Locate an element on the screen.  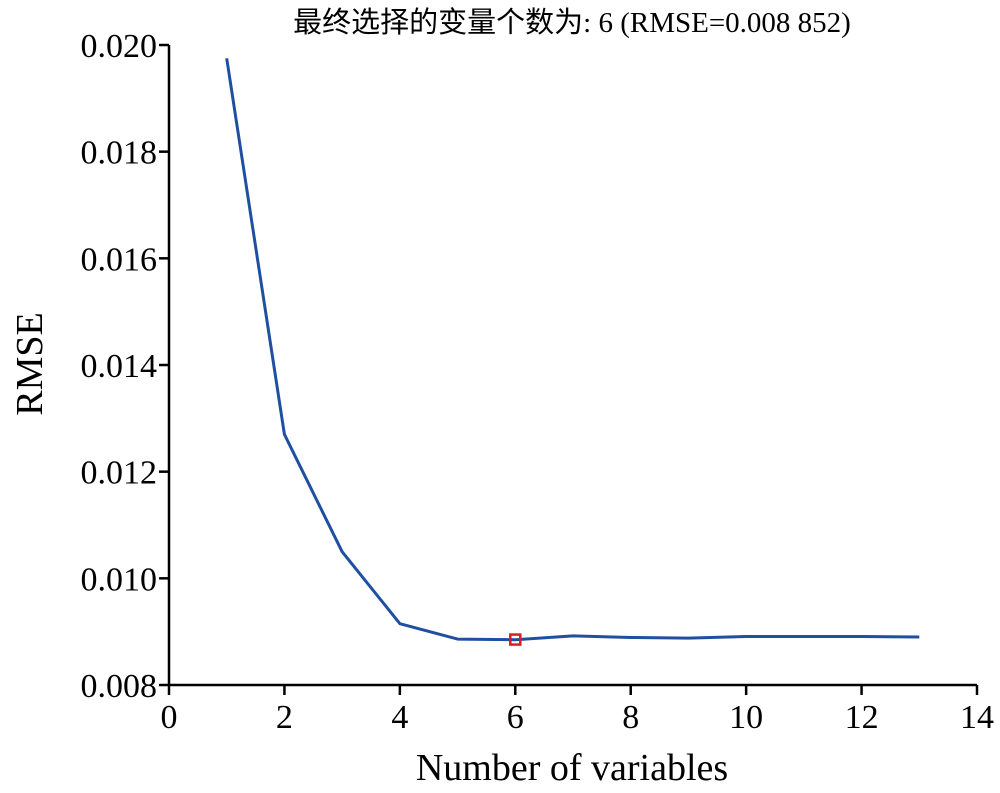
x-tick-label: 2 is located at coordinates (284, 717).